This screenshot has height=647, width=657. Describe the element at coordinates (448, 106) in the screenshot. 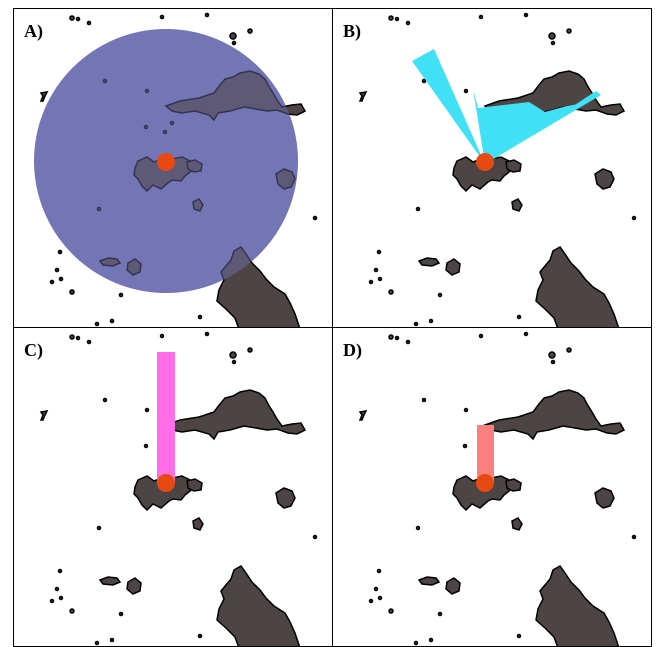

I see `wedge-sector-left` at that location.